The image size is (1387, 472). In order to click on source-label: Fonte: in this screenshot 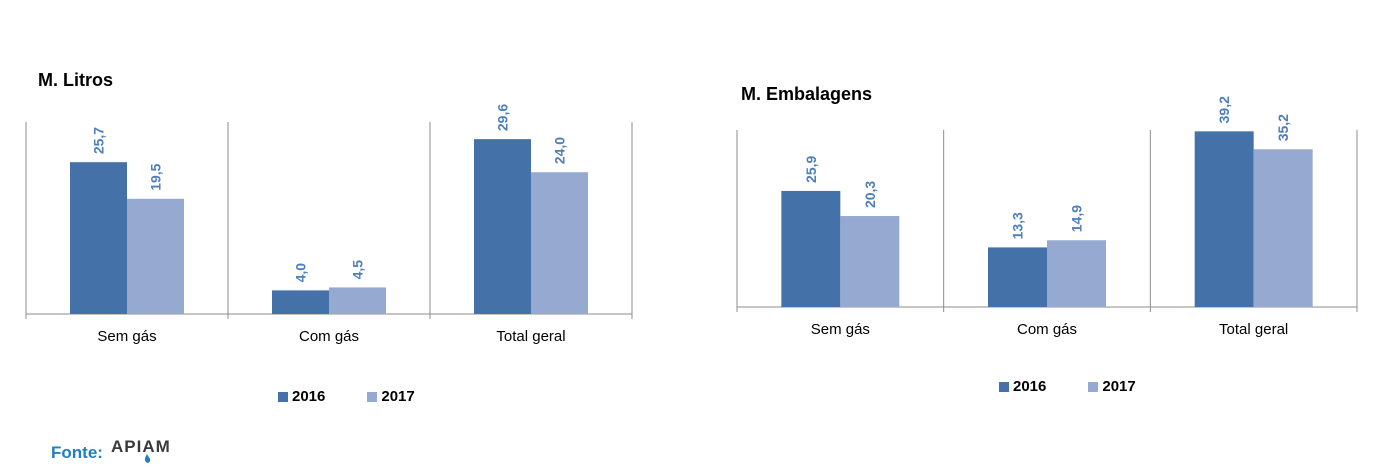, I will do `click(77, 452)`.